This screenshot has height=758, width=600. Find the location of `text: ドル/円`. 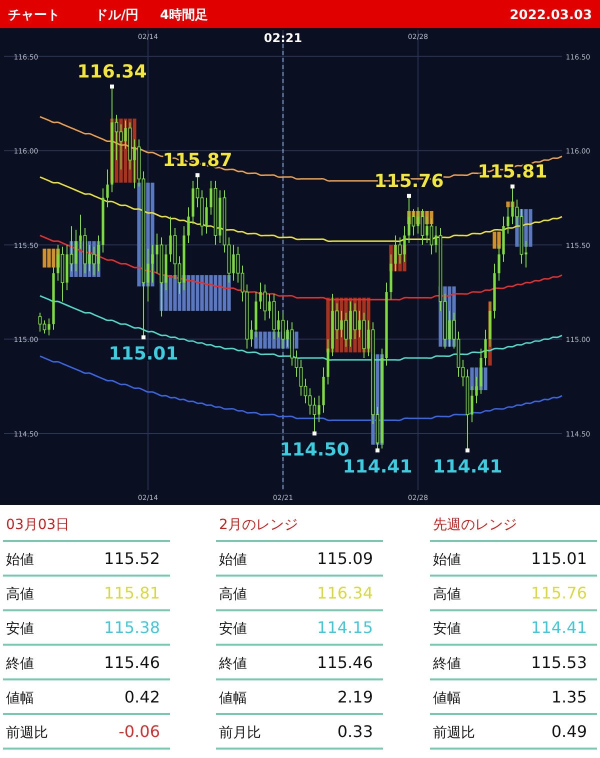

text: ドル/円 is located at coordinates (117, 15).